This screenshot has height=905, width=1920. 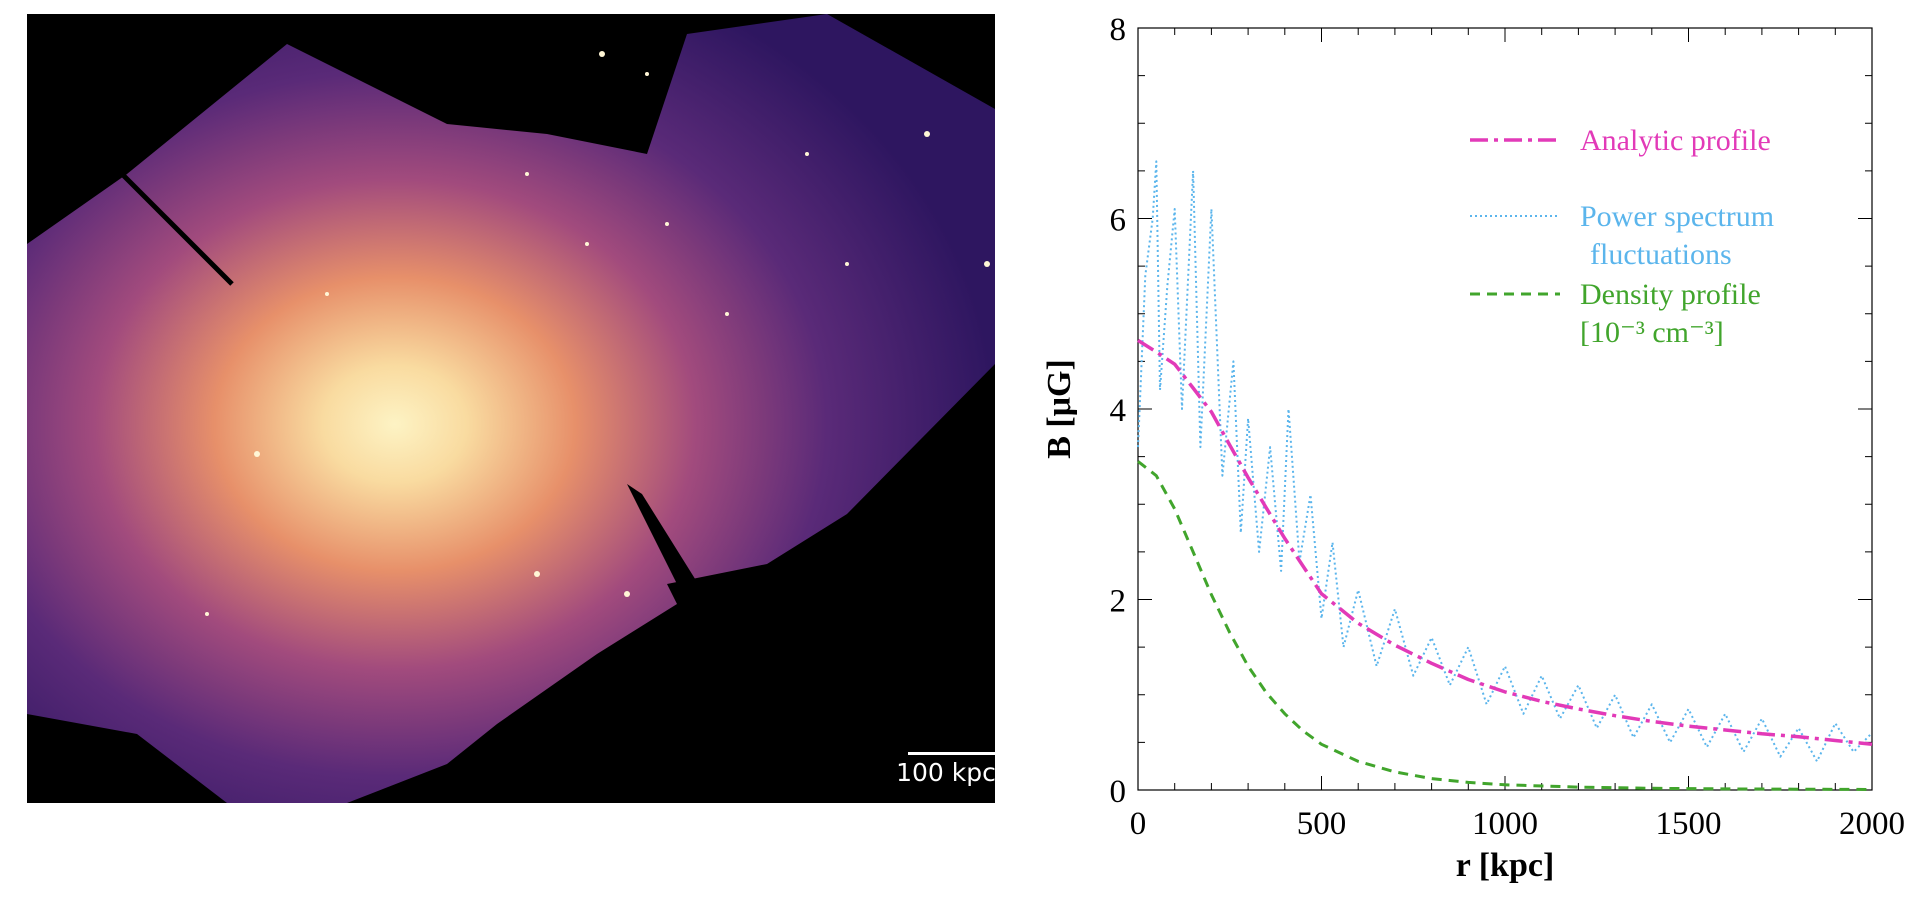 What do you see at coordinates (1118, 602) in the screenshot?
I see `y-tick-label: 2` at bounding box center [1118, 602].